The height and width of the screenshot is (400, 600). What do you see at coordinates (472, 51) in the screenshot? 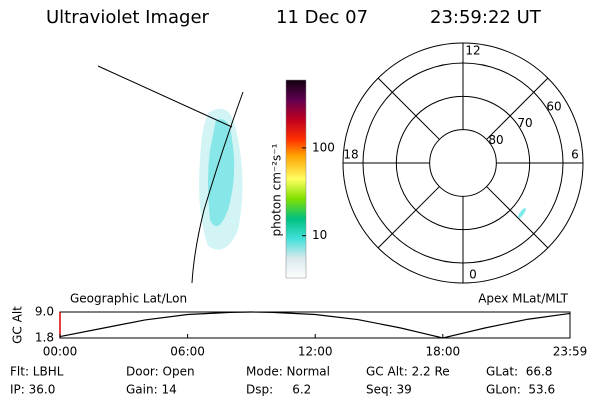
I see `polar-hour-label: 12` at bounding box center [472, 51].